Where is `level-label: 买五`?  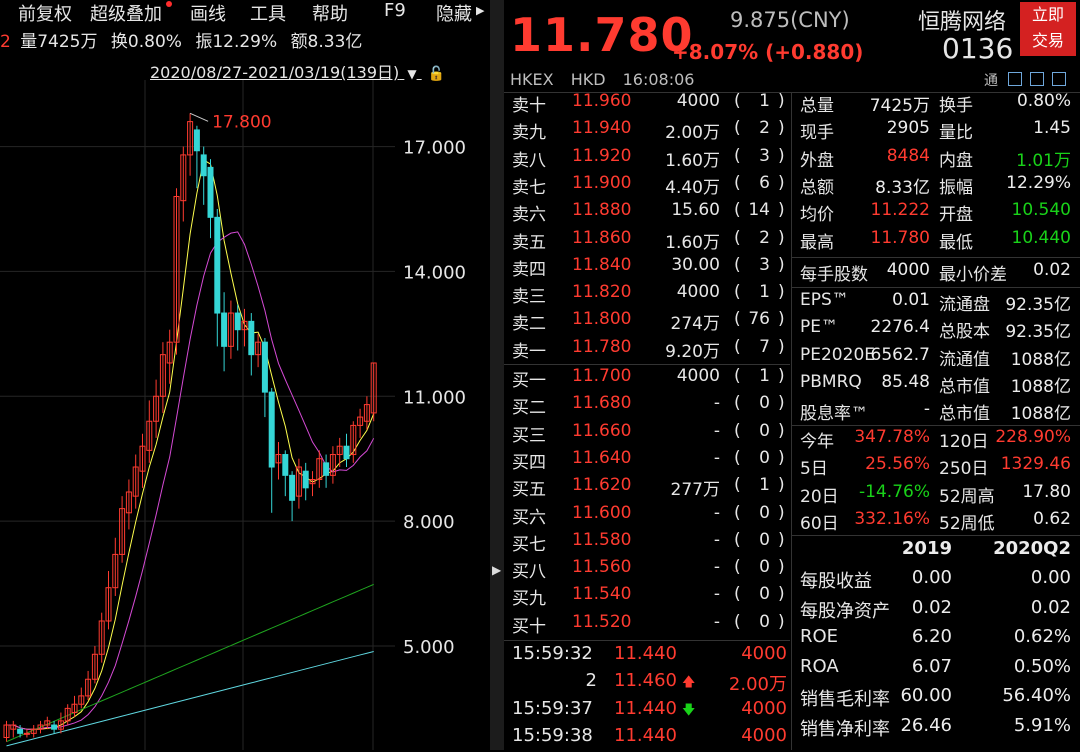
level-label: 买五 is located at coordinates (529, 490).